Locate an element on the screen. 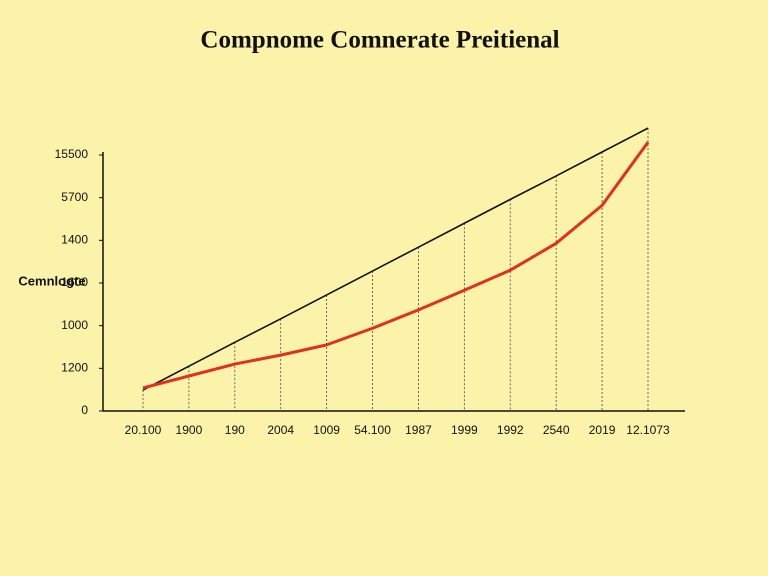 The height and width of the screenshot is (576, 768). x-tick-label: 20.100 is located at coordinates (143, 430).